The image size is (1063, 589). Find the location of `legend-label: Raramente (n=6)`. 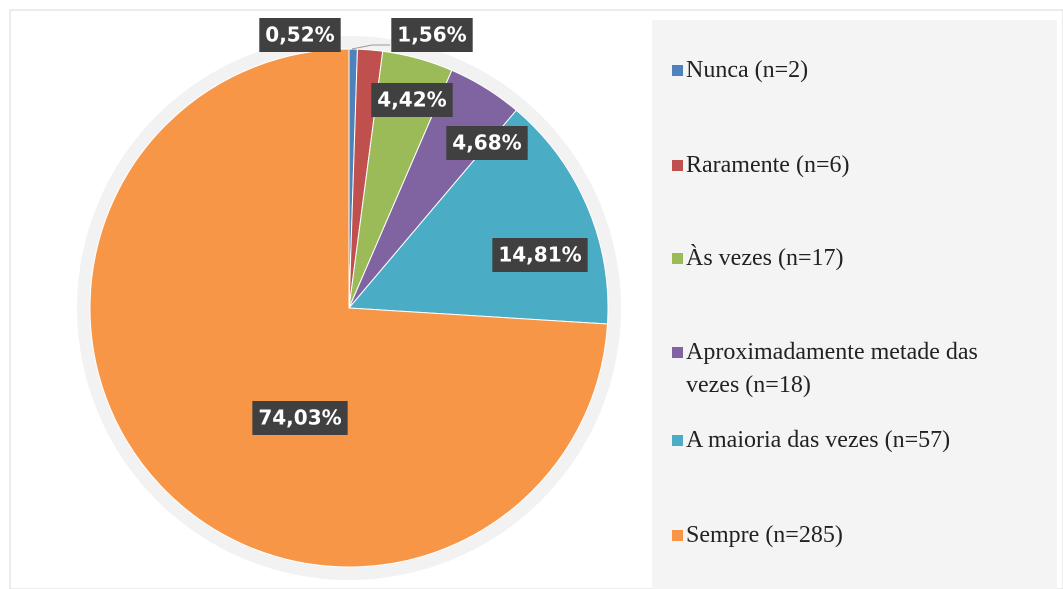

legend-label: Raramente (n=6) is located at coordinates (768, 165).